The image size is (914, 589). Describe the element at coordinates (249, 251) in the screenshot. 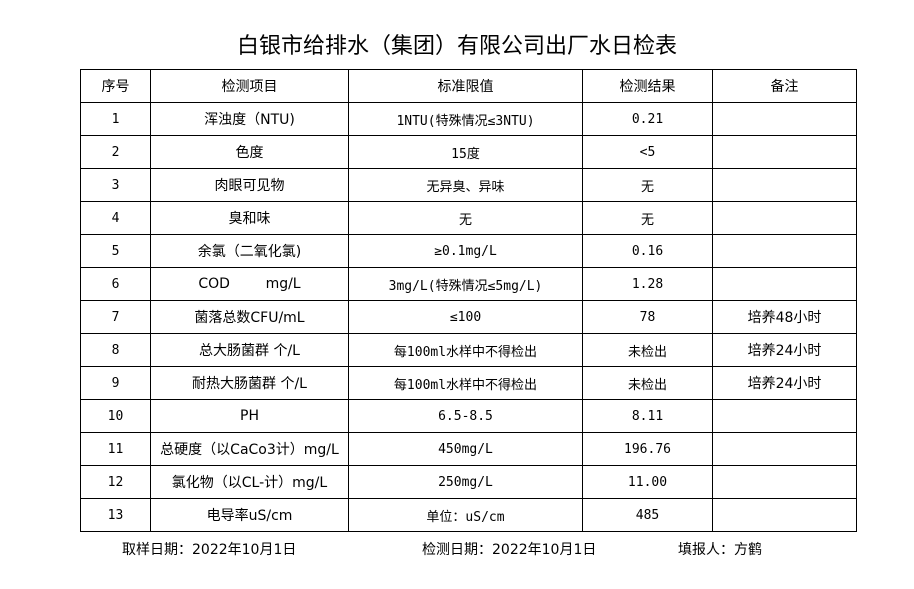

I see `test-item: 余氯（二氧化氯)` at that location.